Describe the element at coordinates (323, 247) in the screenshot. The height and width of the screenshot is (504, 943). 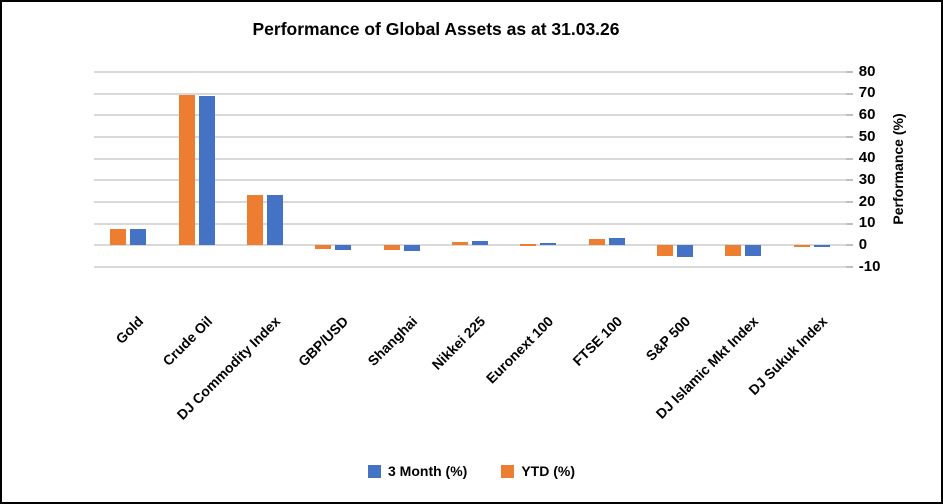
I see `bar-ytd-gbp-usd` at that location.